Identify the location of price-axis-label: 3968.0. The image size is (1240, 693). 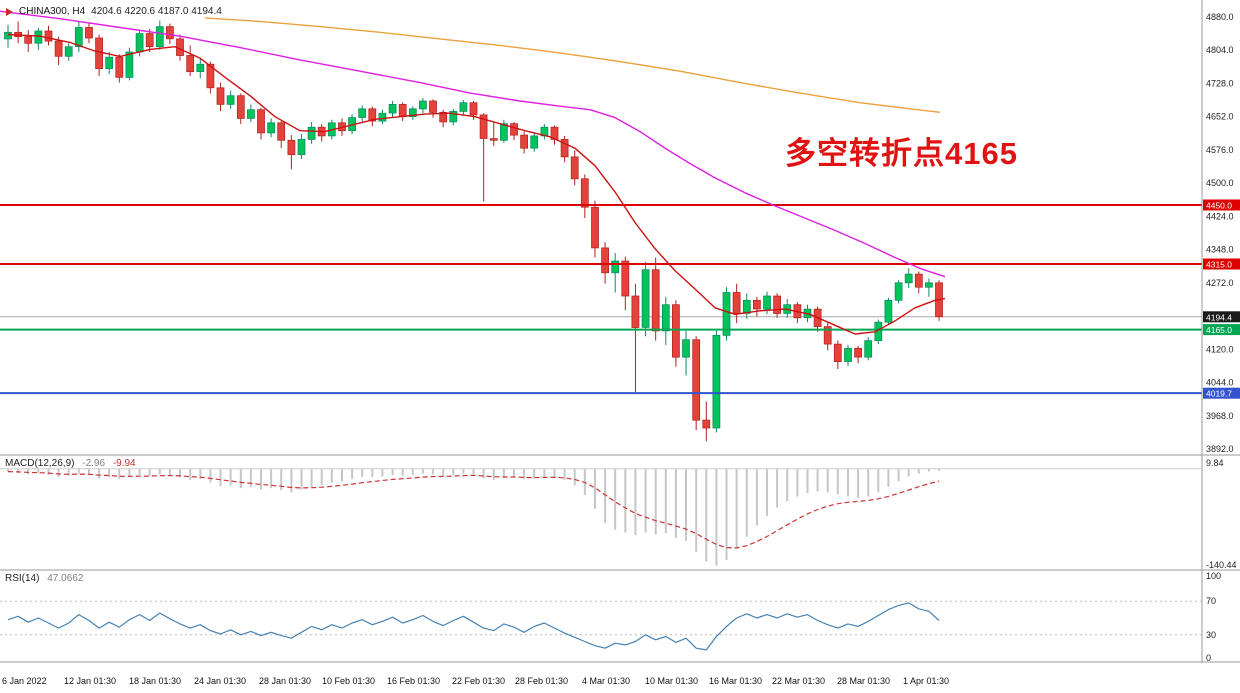
(1220, 416).